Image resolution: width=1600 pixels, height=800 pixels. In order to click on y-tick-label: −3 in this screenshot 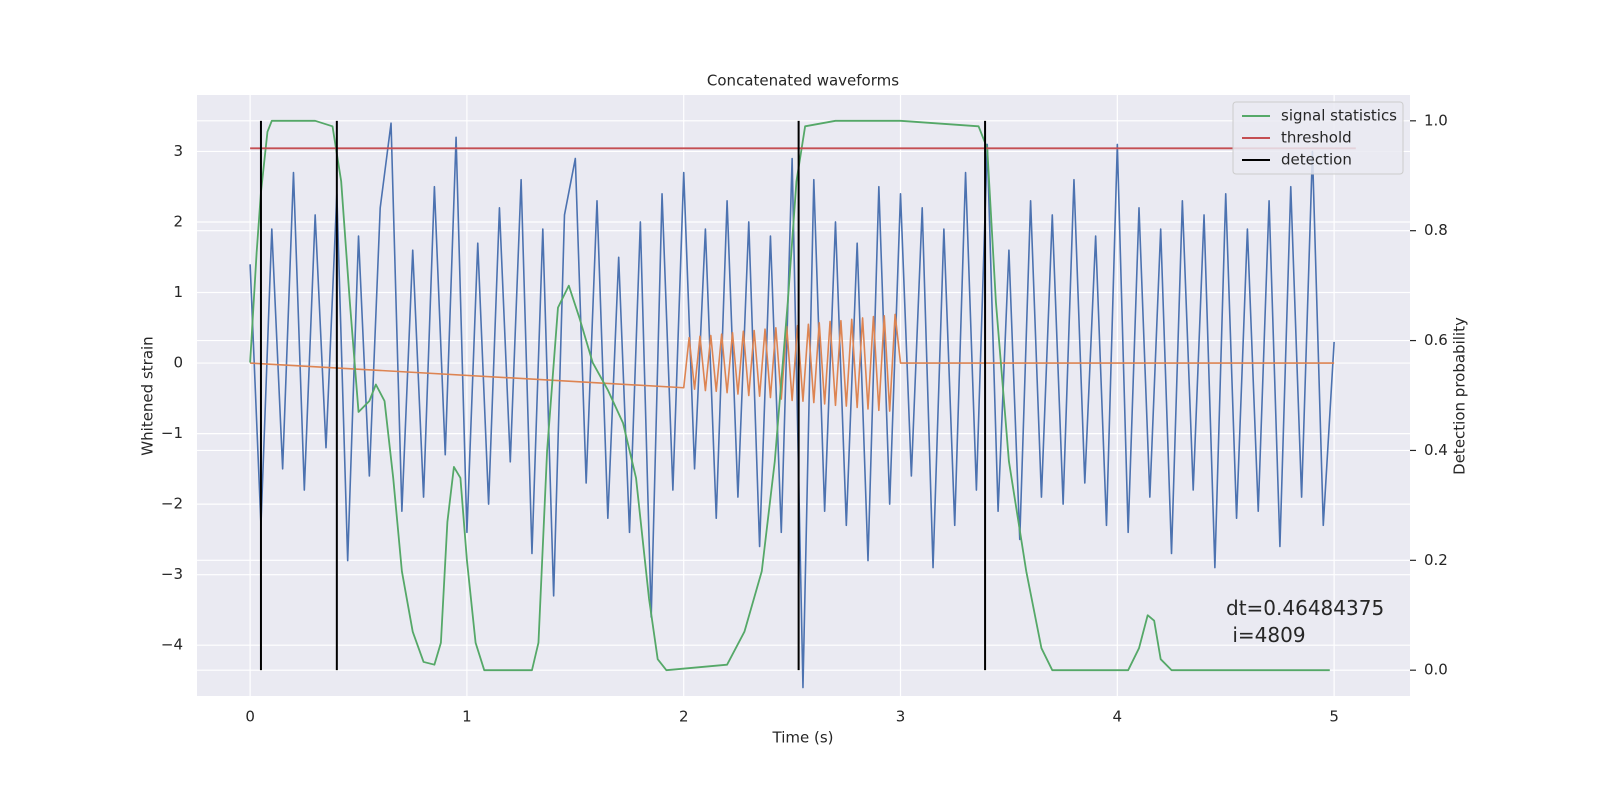, I will do `click(172, 574)`.